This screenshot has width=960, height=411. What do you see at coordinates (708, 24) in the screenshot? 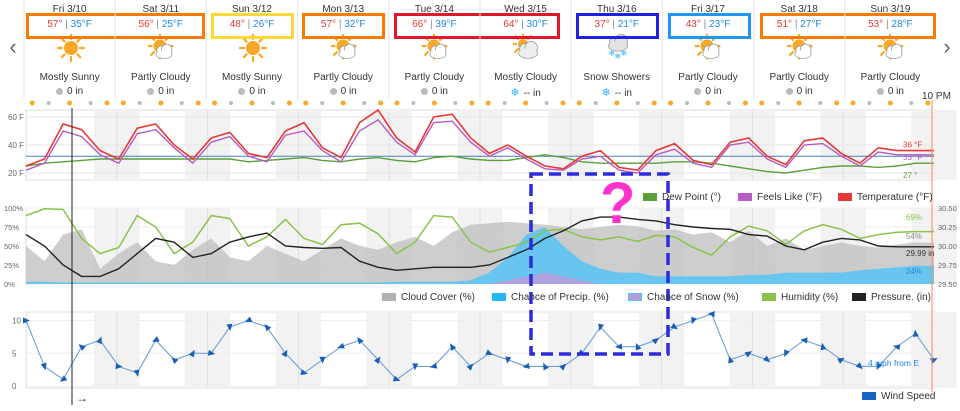
I see `day-temps: 43° | 23°F` at bounding box center [708, 24].